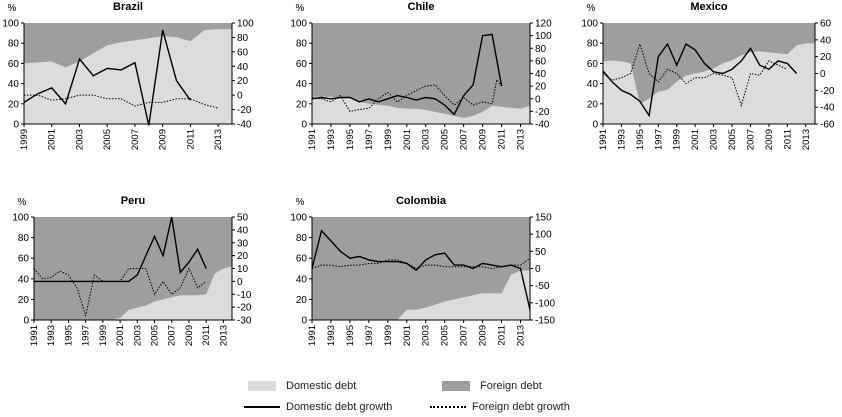  Describe the element at coordinates (128, 7) in the screenshot. I see `chart-title: Brazil` at that location.